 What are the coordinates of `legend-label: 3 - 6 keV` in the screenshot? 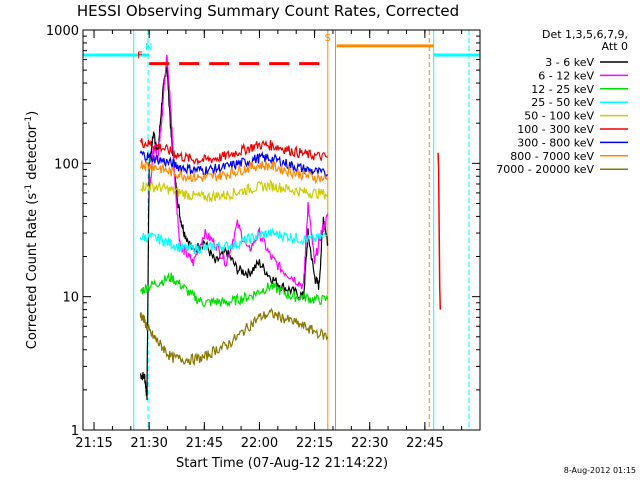 It's located at (569, 62).